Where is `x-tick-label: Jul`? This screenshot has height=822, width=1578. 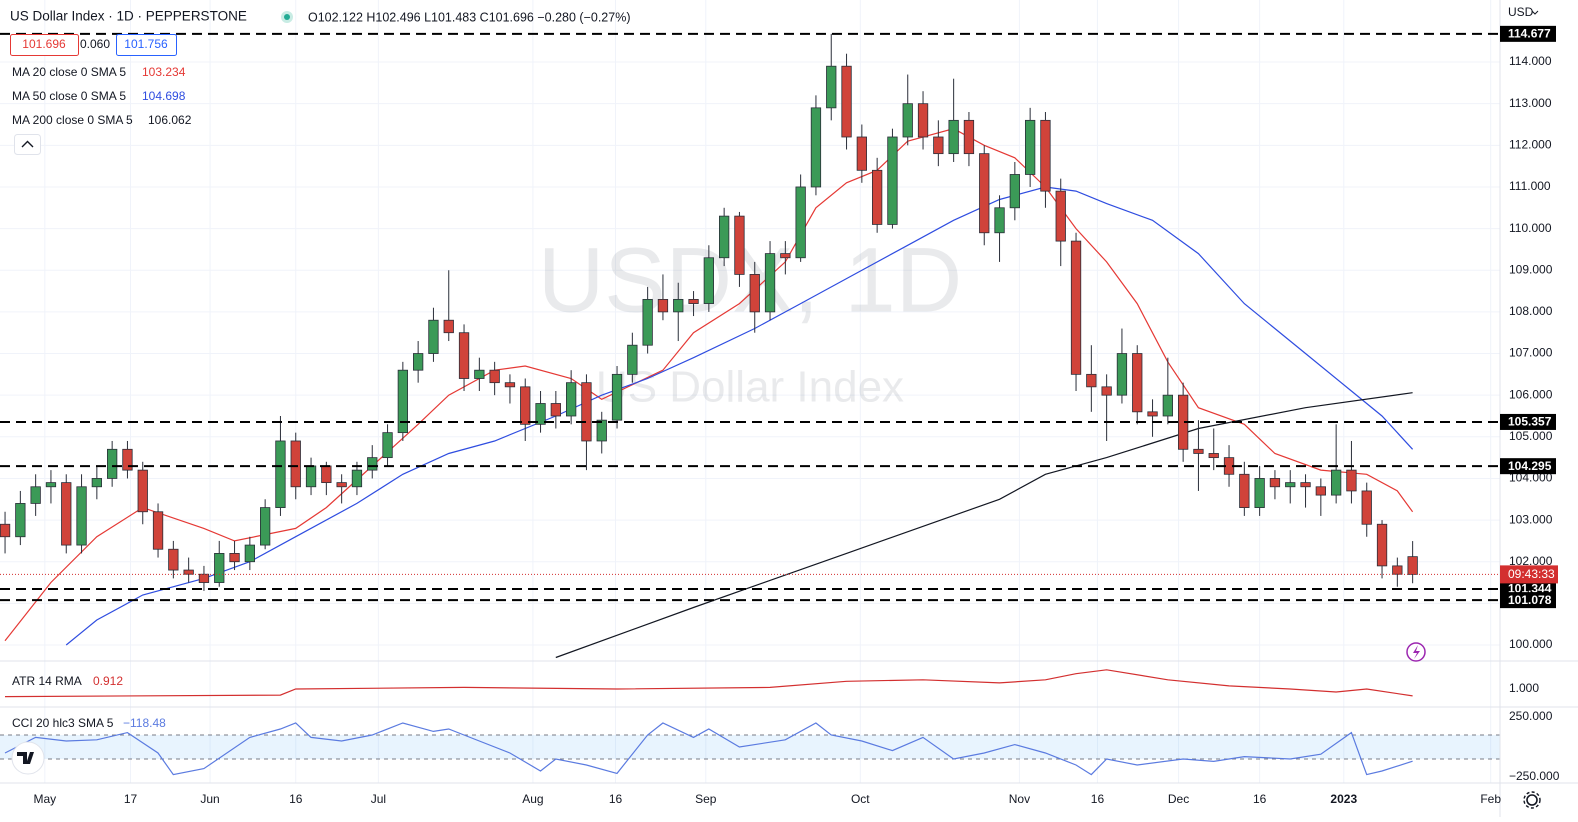 x-tick-label: Jul is located at coordinates (378, 799).